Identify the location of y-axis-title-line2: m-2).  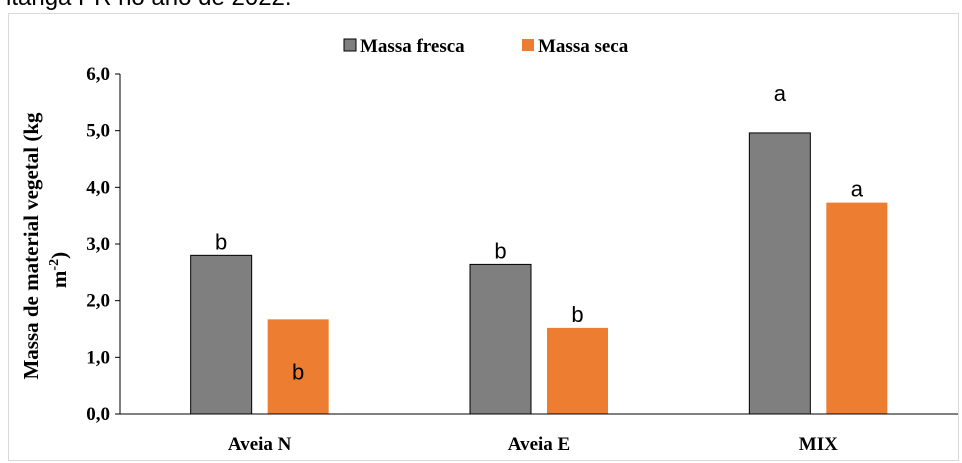
(59, 270).